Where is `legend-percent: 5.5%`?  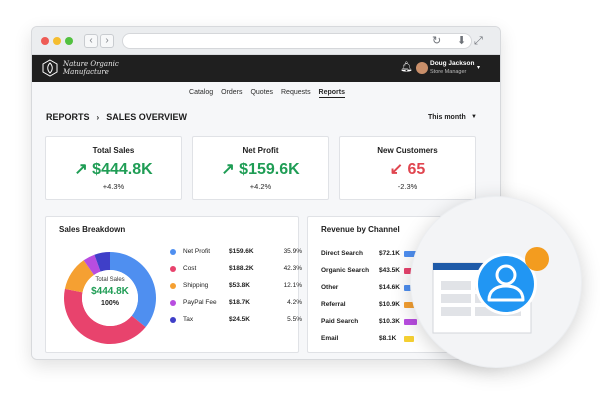
legend-percent: 5.5% is located at coordinates (294, 319).